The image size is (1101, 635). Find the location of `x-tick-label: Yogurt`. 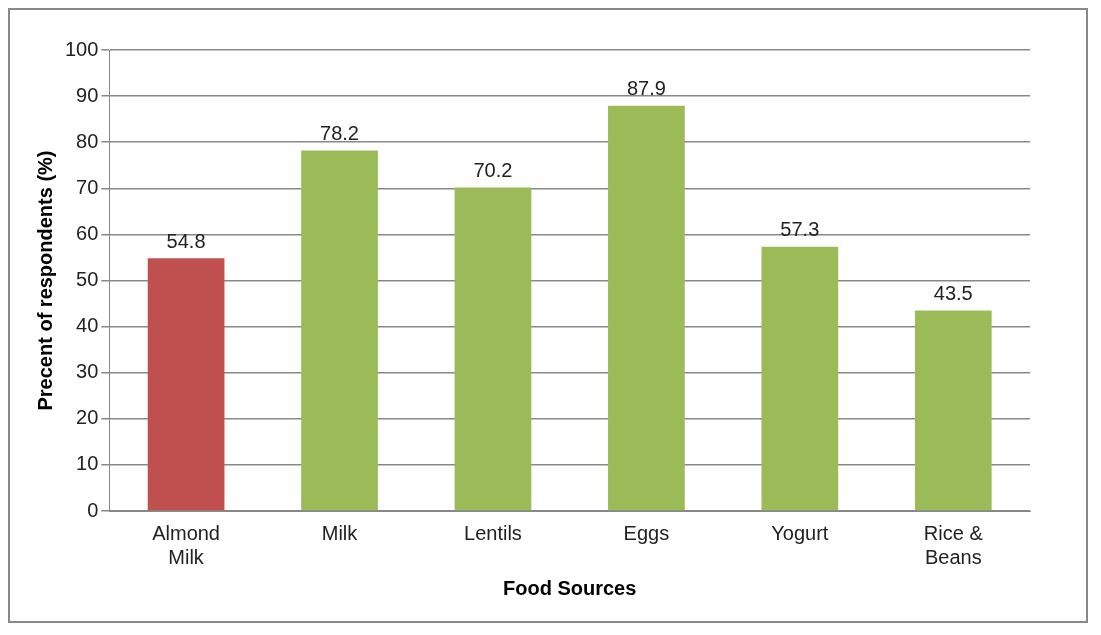

x-tick-label: Yogurt is located at coordinates (800, 532).